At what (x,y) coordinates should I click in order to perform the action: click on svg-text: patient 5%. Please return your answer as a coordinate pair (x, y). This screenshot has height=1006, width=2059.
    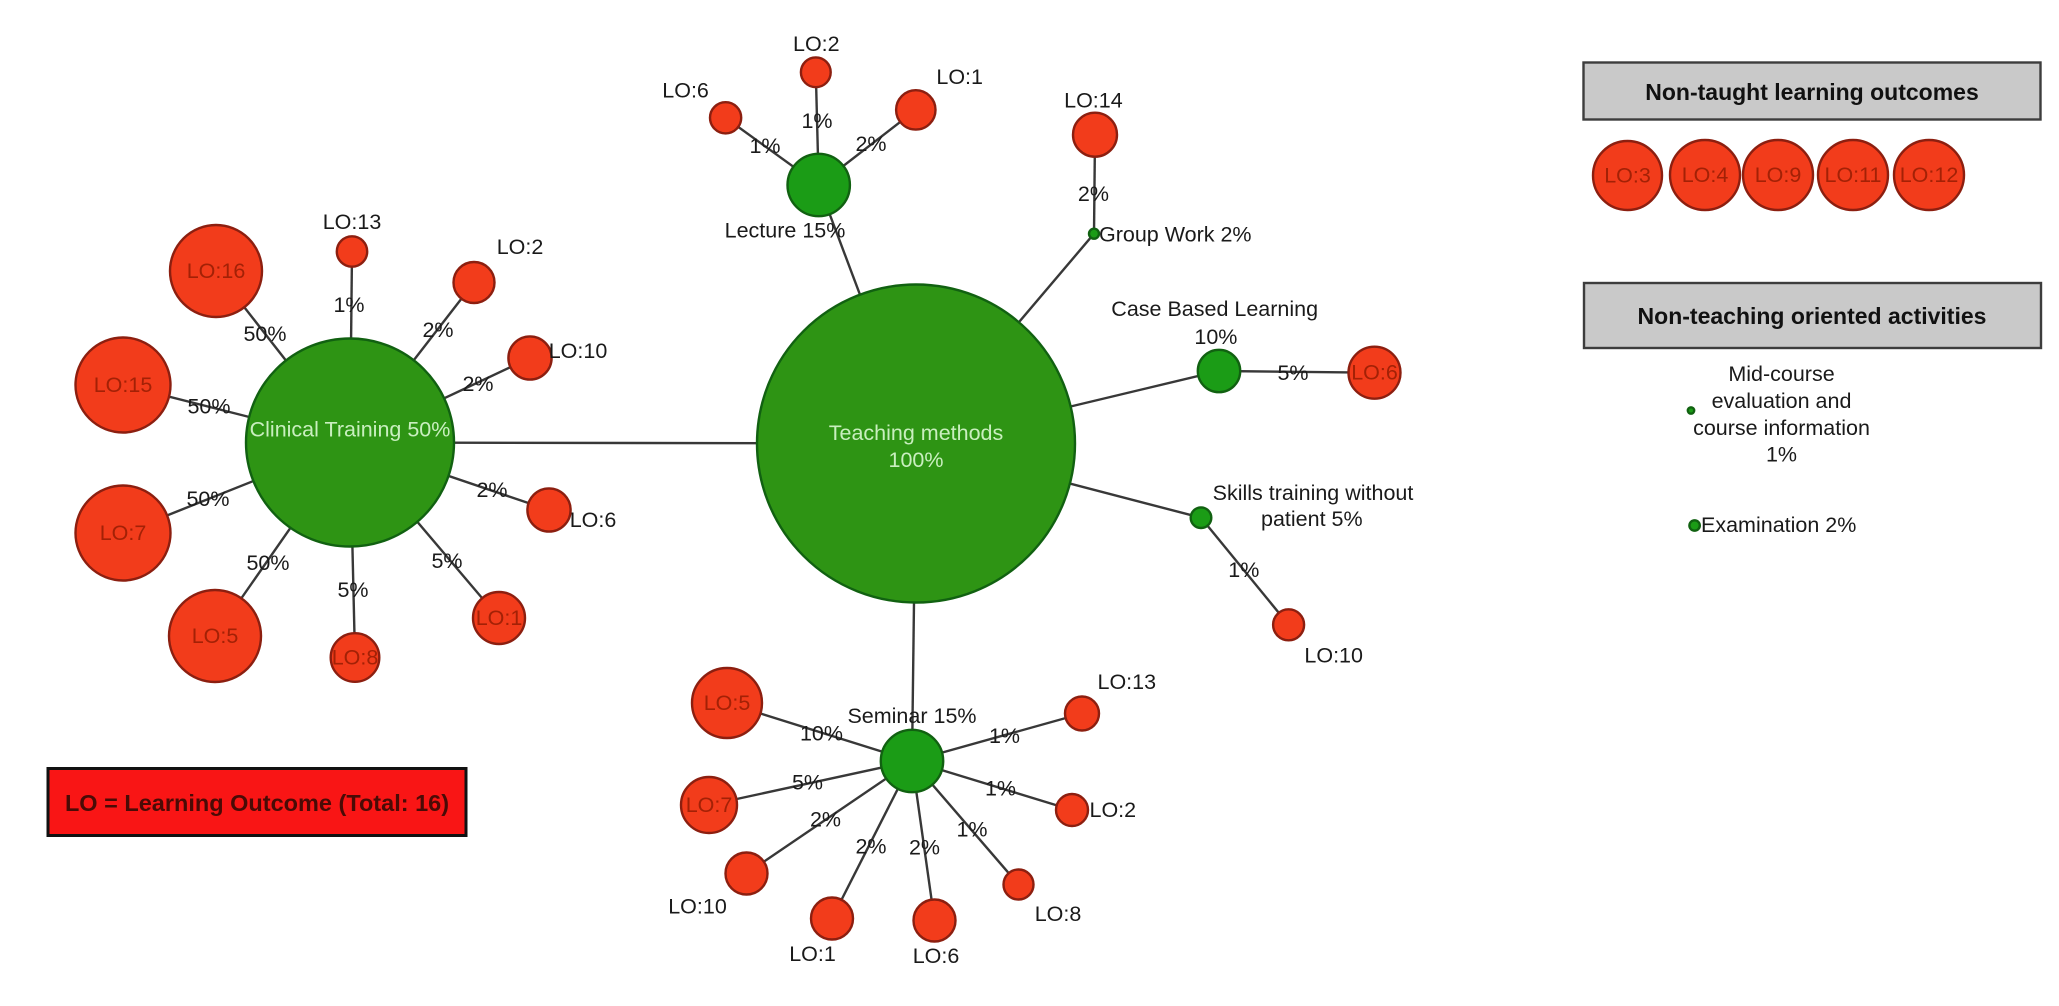
    Looking at the image, I should click on (1312, 519).